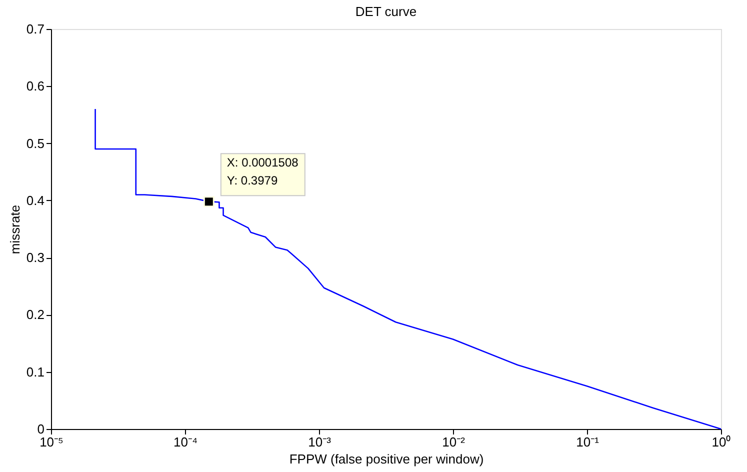  Describe the element at coordinates (588, 442) in the screenshot. I see `x-tick-label: 10⁻¹` at that location.